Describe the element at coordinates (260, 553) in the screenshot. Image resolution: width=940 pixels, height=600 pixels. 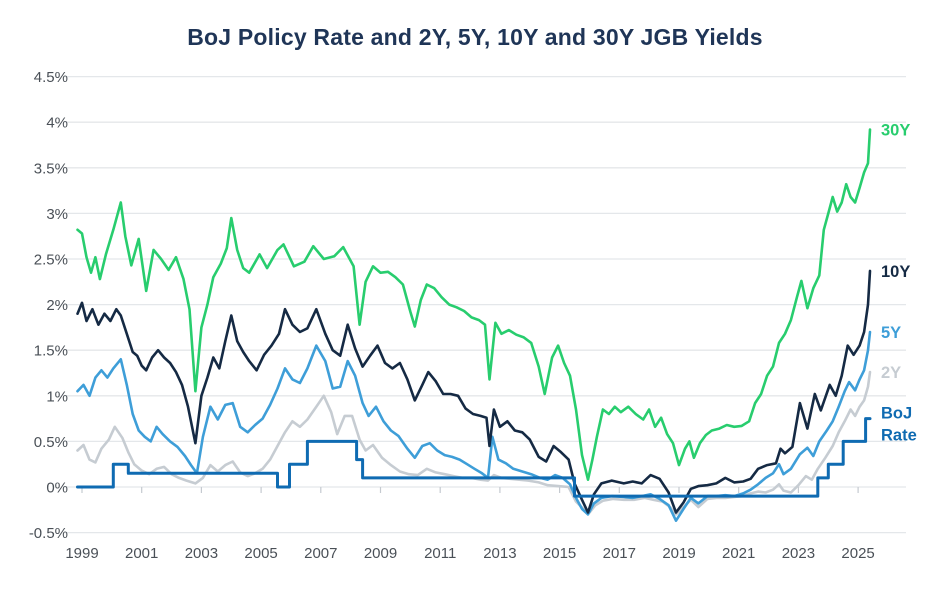
I see `x-tick-label-2005: 2005` at that location.